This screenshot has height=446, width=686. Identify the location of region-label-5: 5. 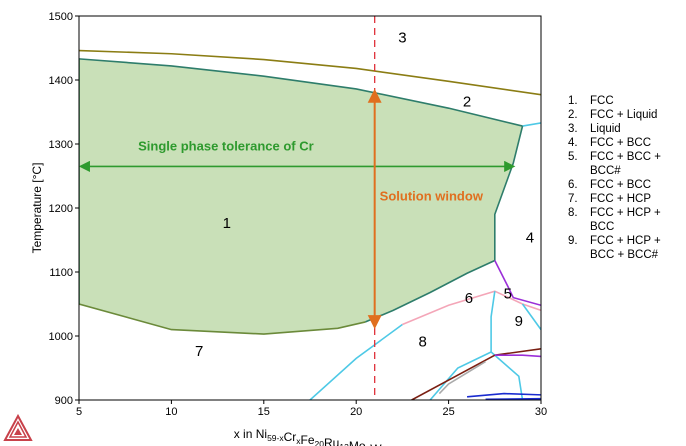
(508, 293).